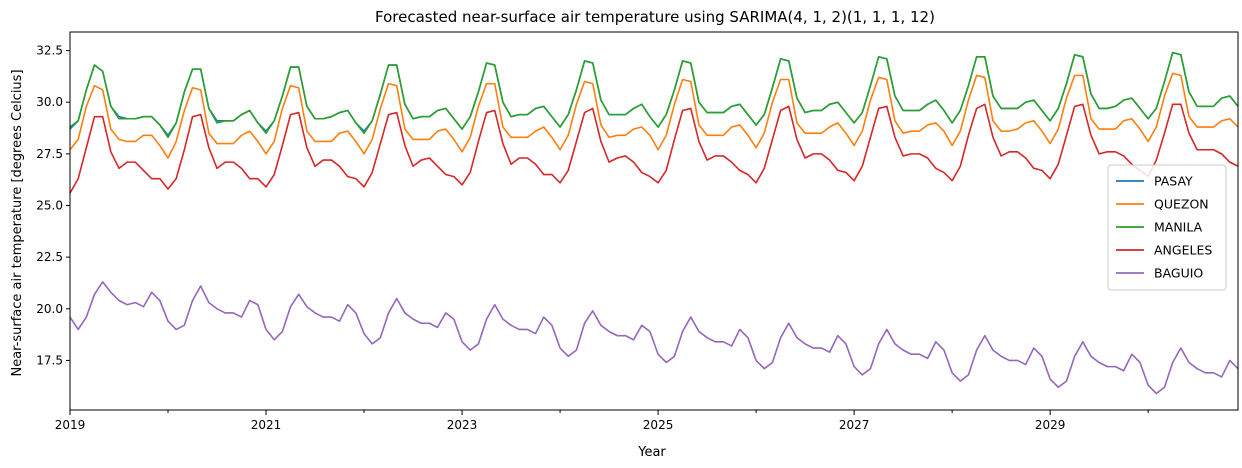 This screenshot has height=468, width=1242. What do you see at coordinates (1178, 227) in the screenshot?
I see `legend-label-manila: MANILA` at bounding box center [1178, 227].